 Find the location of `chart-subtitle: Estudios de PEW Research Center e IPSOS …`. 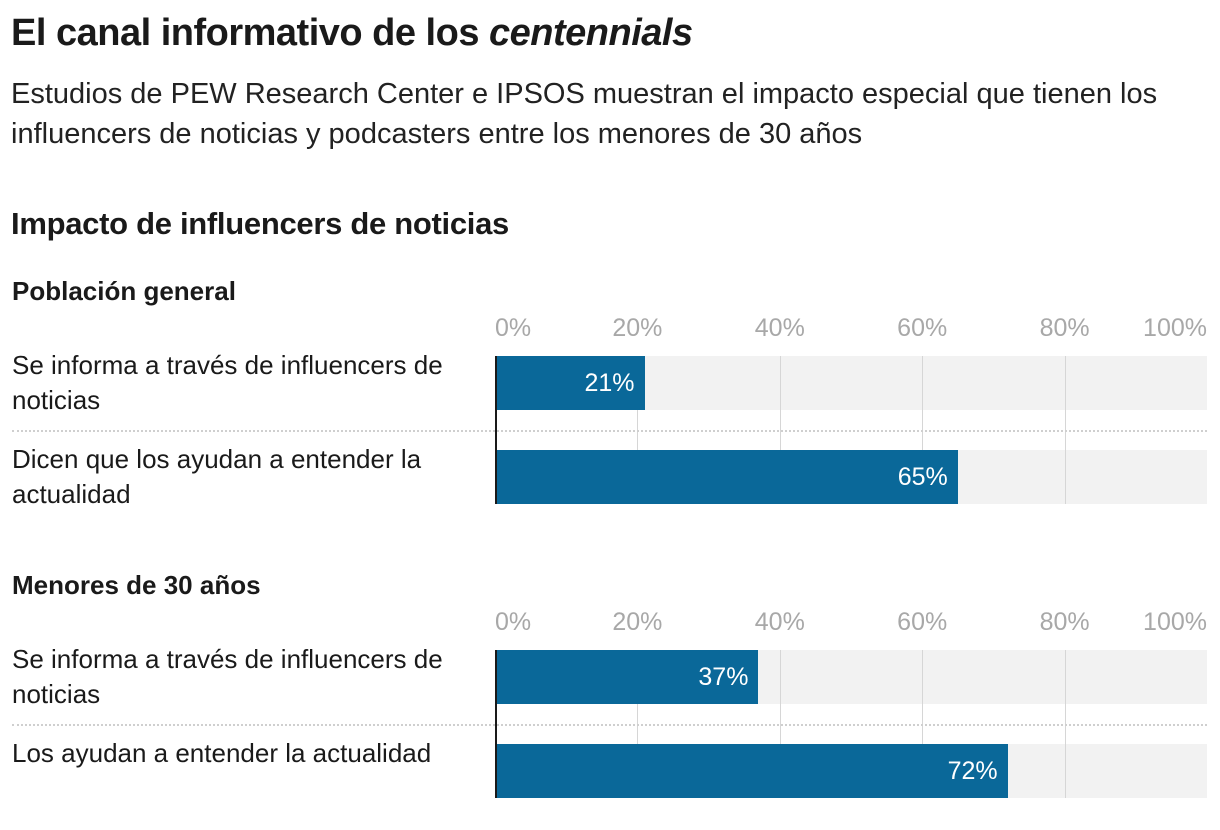

chart-subtitle: Estudios de PEW Research Center e IPSOS … is located at coordinates (584, 114).